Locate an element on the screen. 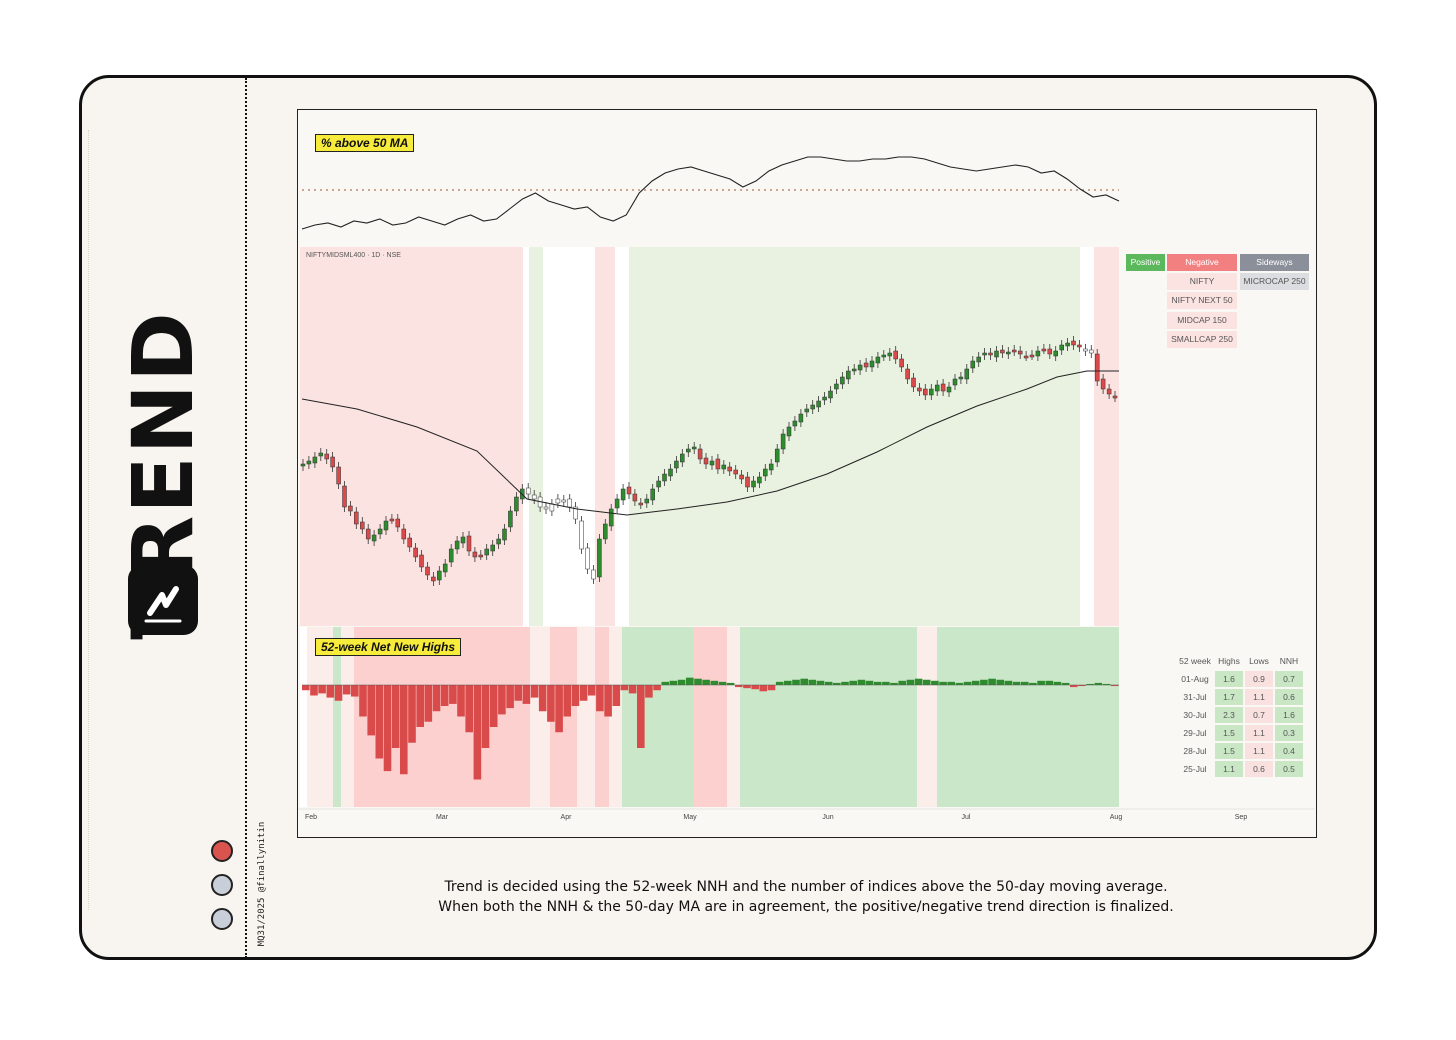 The height and width of the screenshot is (1040, 1456). nnh-value: 0.7 is located at coordinates (1289, 679).